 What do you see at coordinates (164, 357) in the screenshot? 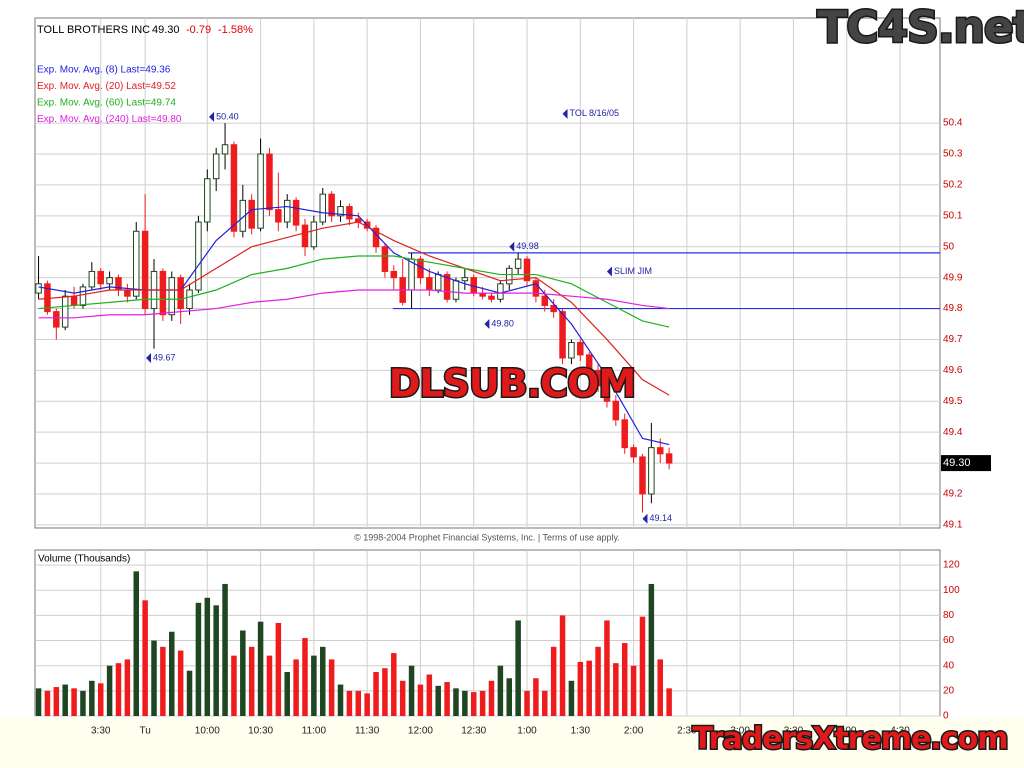
I see `annotation: 49.67` at bounding box center [164, 357].